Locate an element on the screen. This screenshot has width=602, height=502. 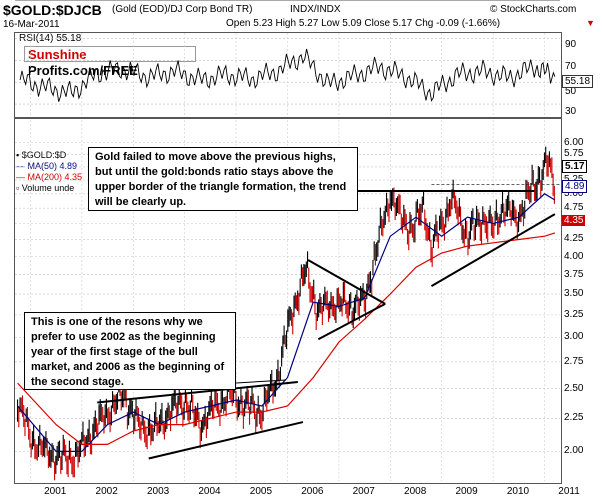
rsi-line is located at coordinates (287, 75).